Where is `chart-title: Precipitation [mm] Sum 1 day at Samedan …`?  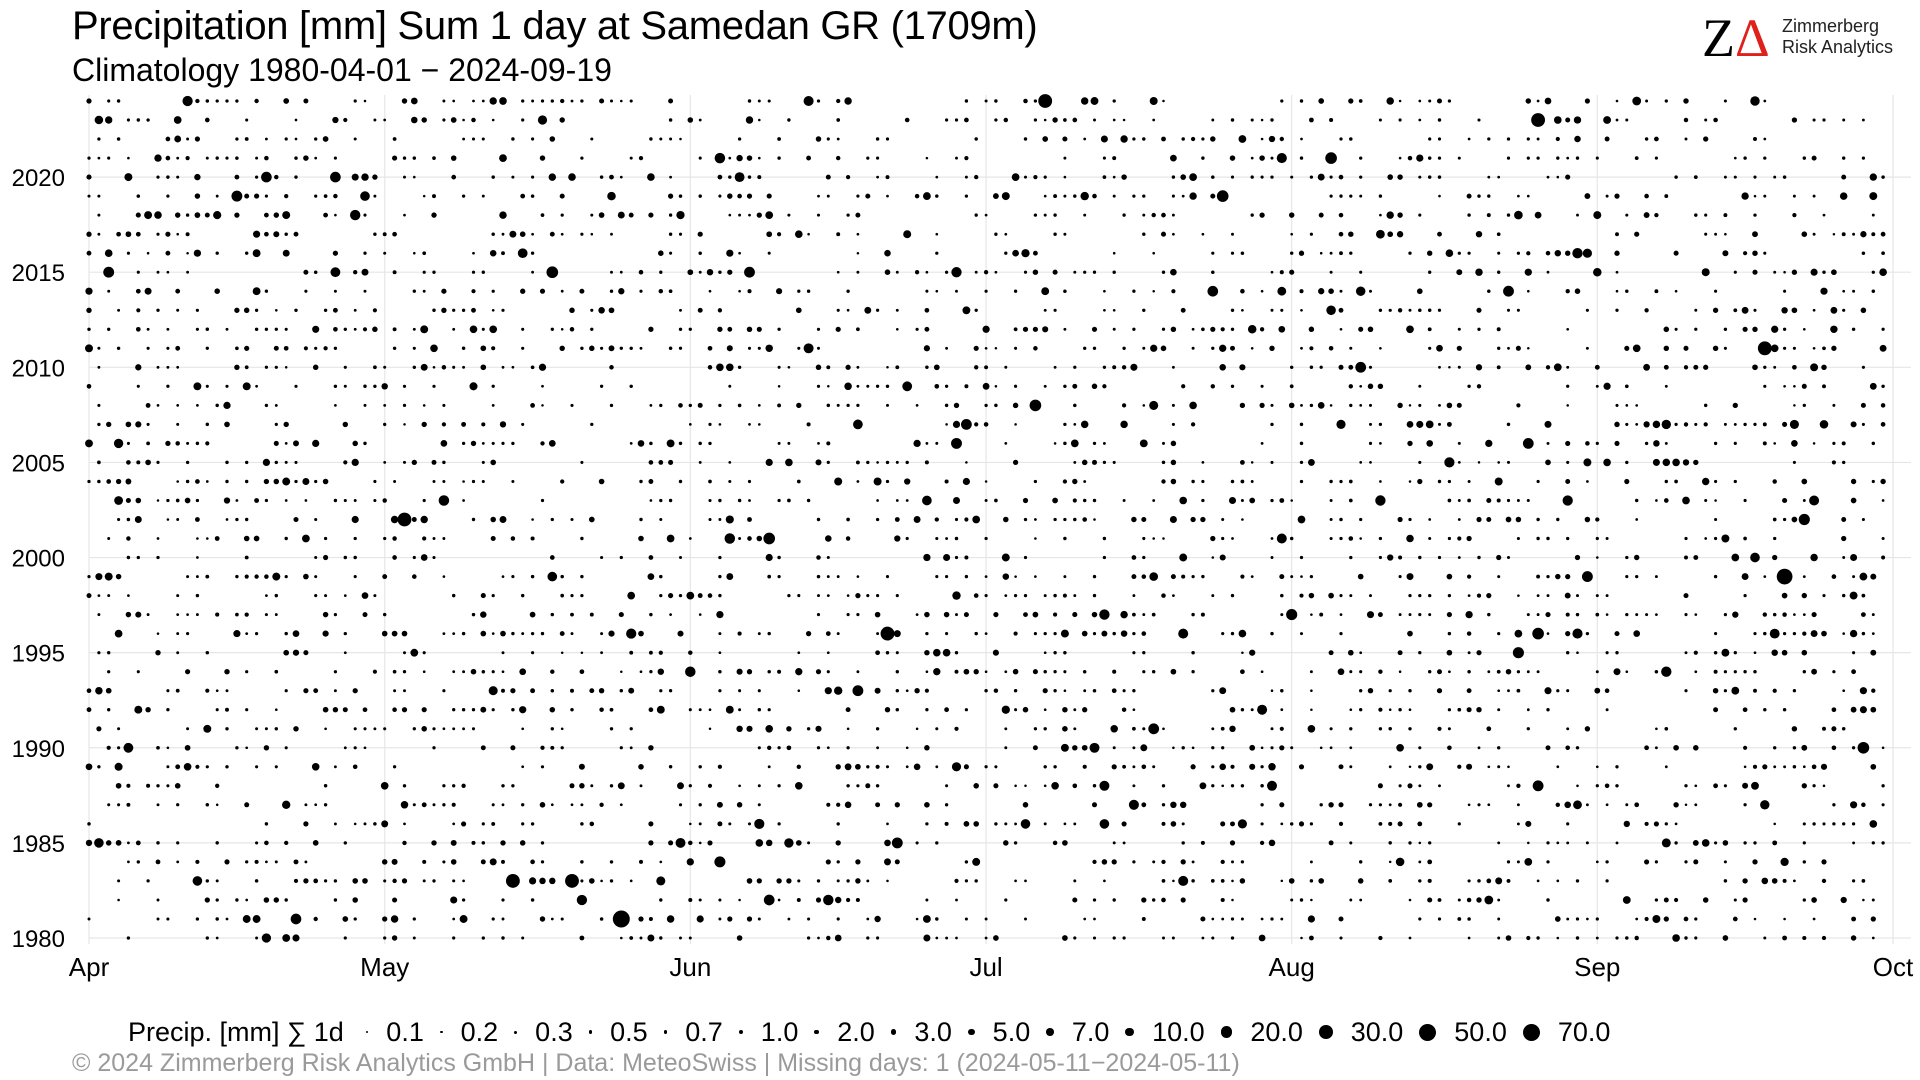 chart-title: Precipitation [mm] Sum 1 day at Samedan … is located at coordinates (555, 26).